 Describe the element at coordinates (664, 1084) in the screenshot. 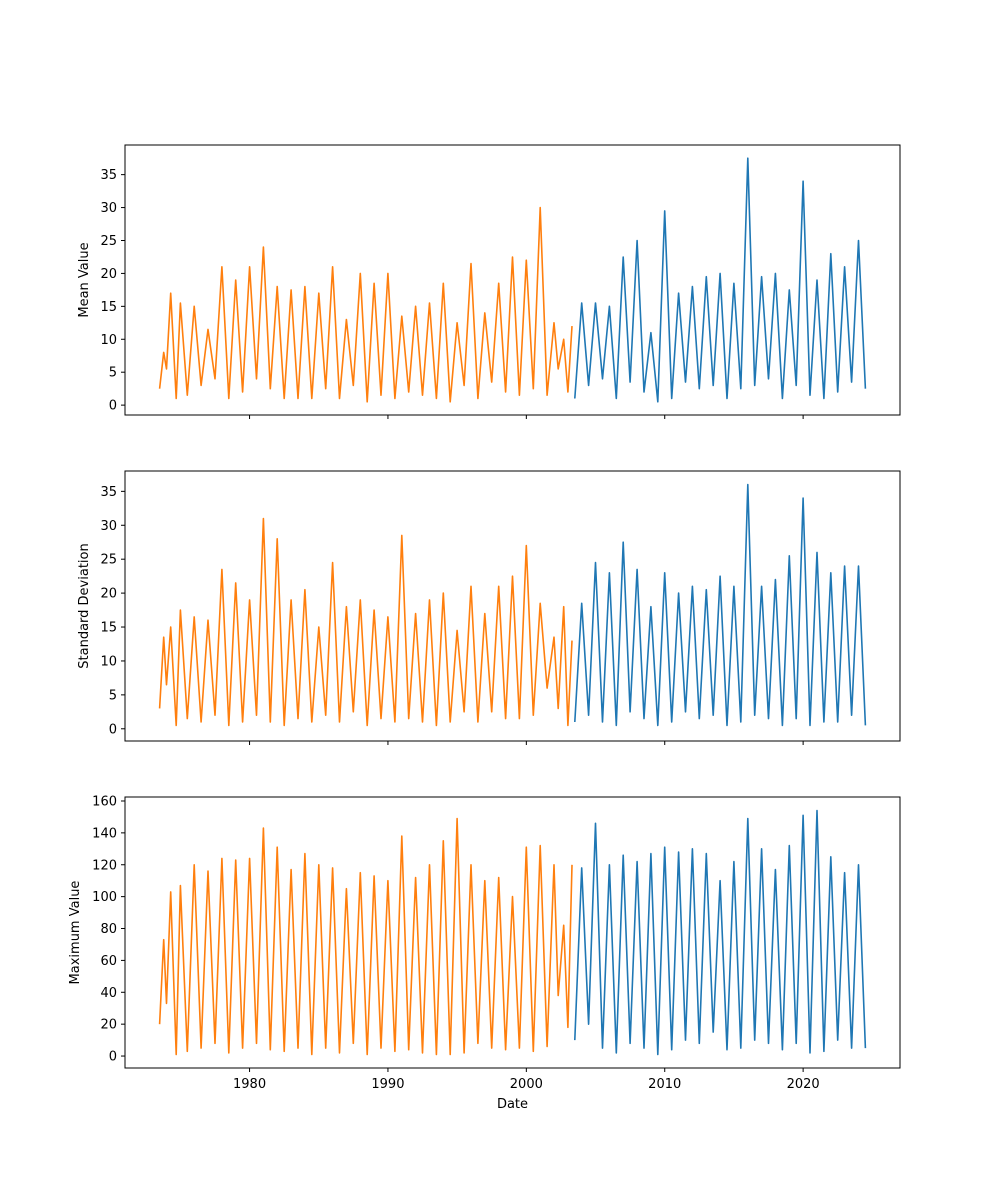

I see `x-tick-label: 2010` at that location.